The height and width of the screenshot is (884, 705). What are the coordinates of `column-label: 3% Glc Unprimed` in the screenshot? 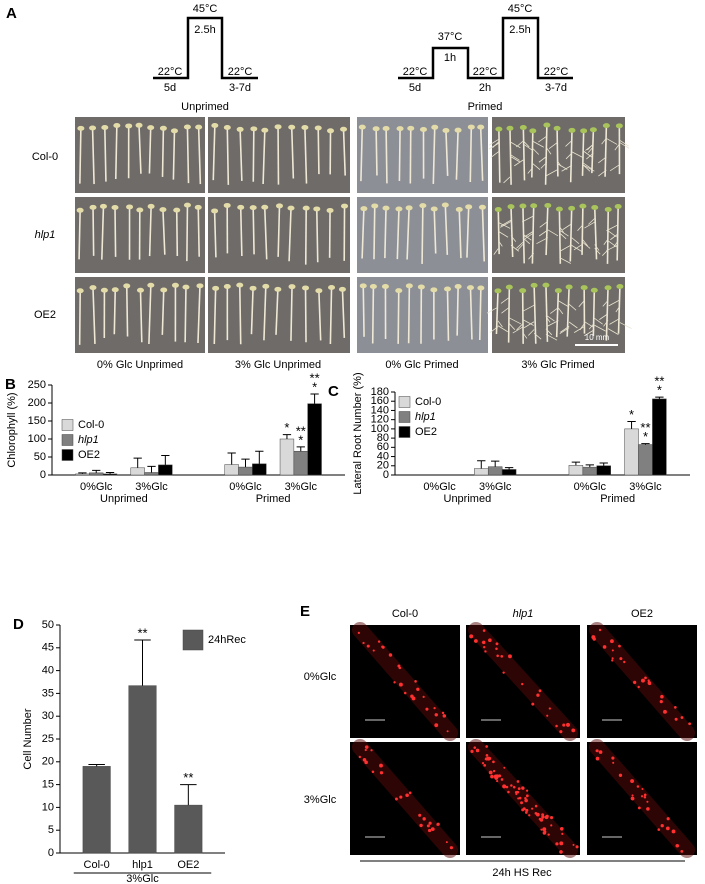 It's located at (278, 365).